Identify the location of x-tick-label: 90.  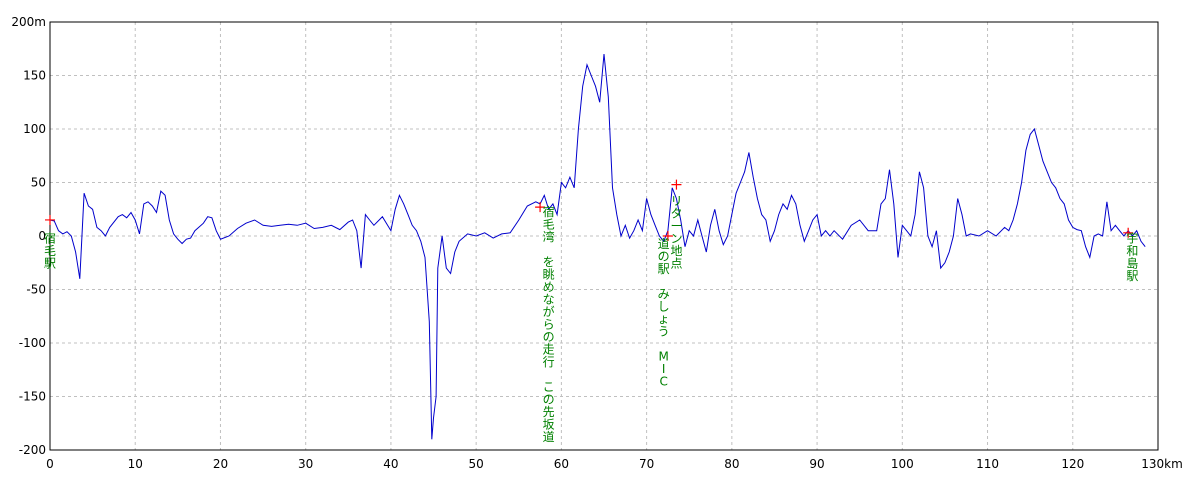
(816, 464).